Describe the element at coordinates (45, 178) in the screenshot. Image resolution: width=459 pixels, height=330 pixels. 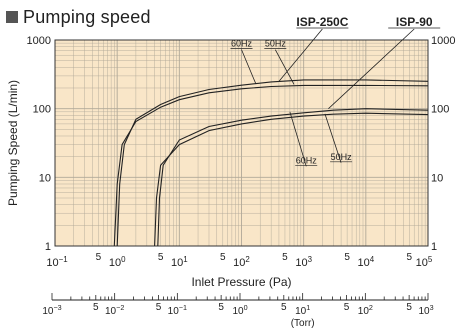
I see `y-tick-label-left: 10` at that location.